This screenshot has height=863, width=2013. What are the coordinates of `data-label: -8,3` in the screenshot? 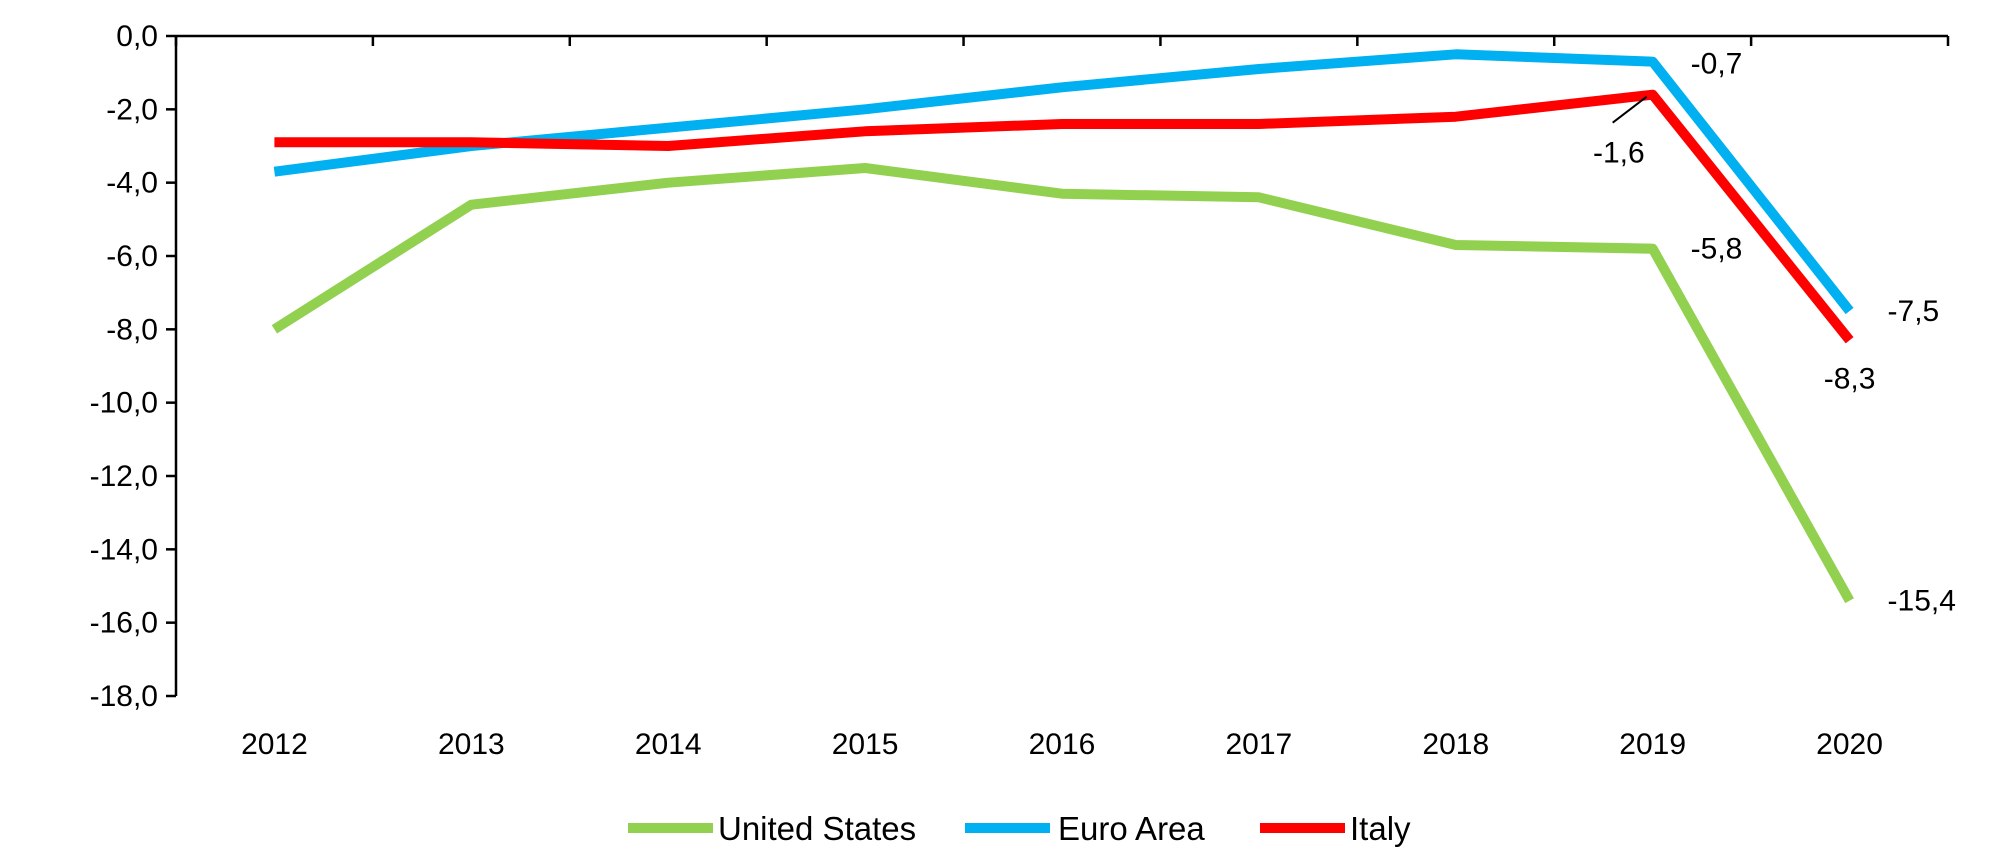 It's located at (1850, 378).